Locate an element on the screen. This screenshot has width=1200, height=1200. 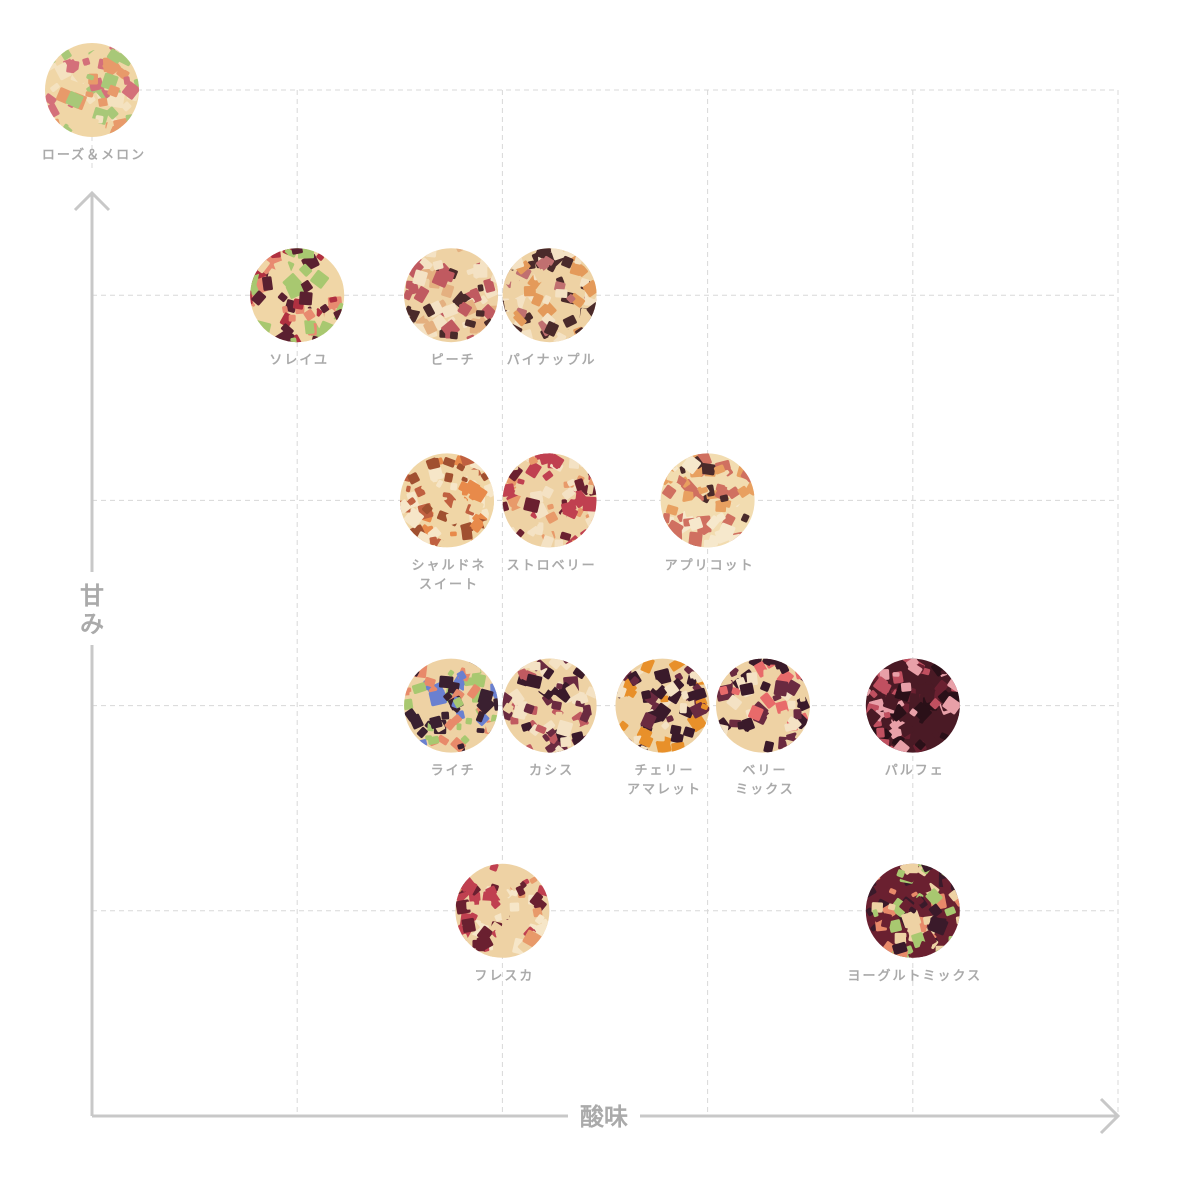
point-label-line: ベリー is located at coordinates (764, 771).